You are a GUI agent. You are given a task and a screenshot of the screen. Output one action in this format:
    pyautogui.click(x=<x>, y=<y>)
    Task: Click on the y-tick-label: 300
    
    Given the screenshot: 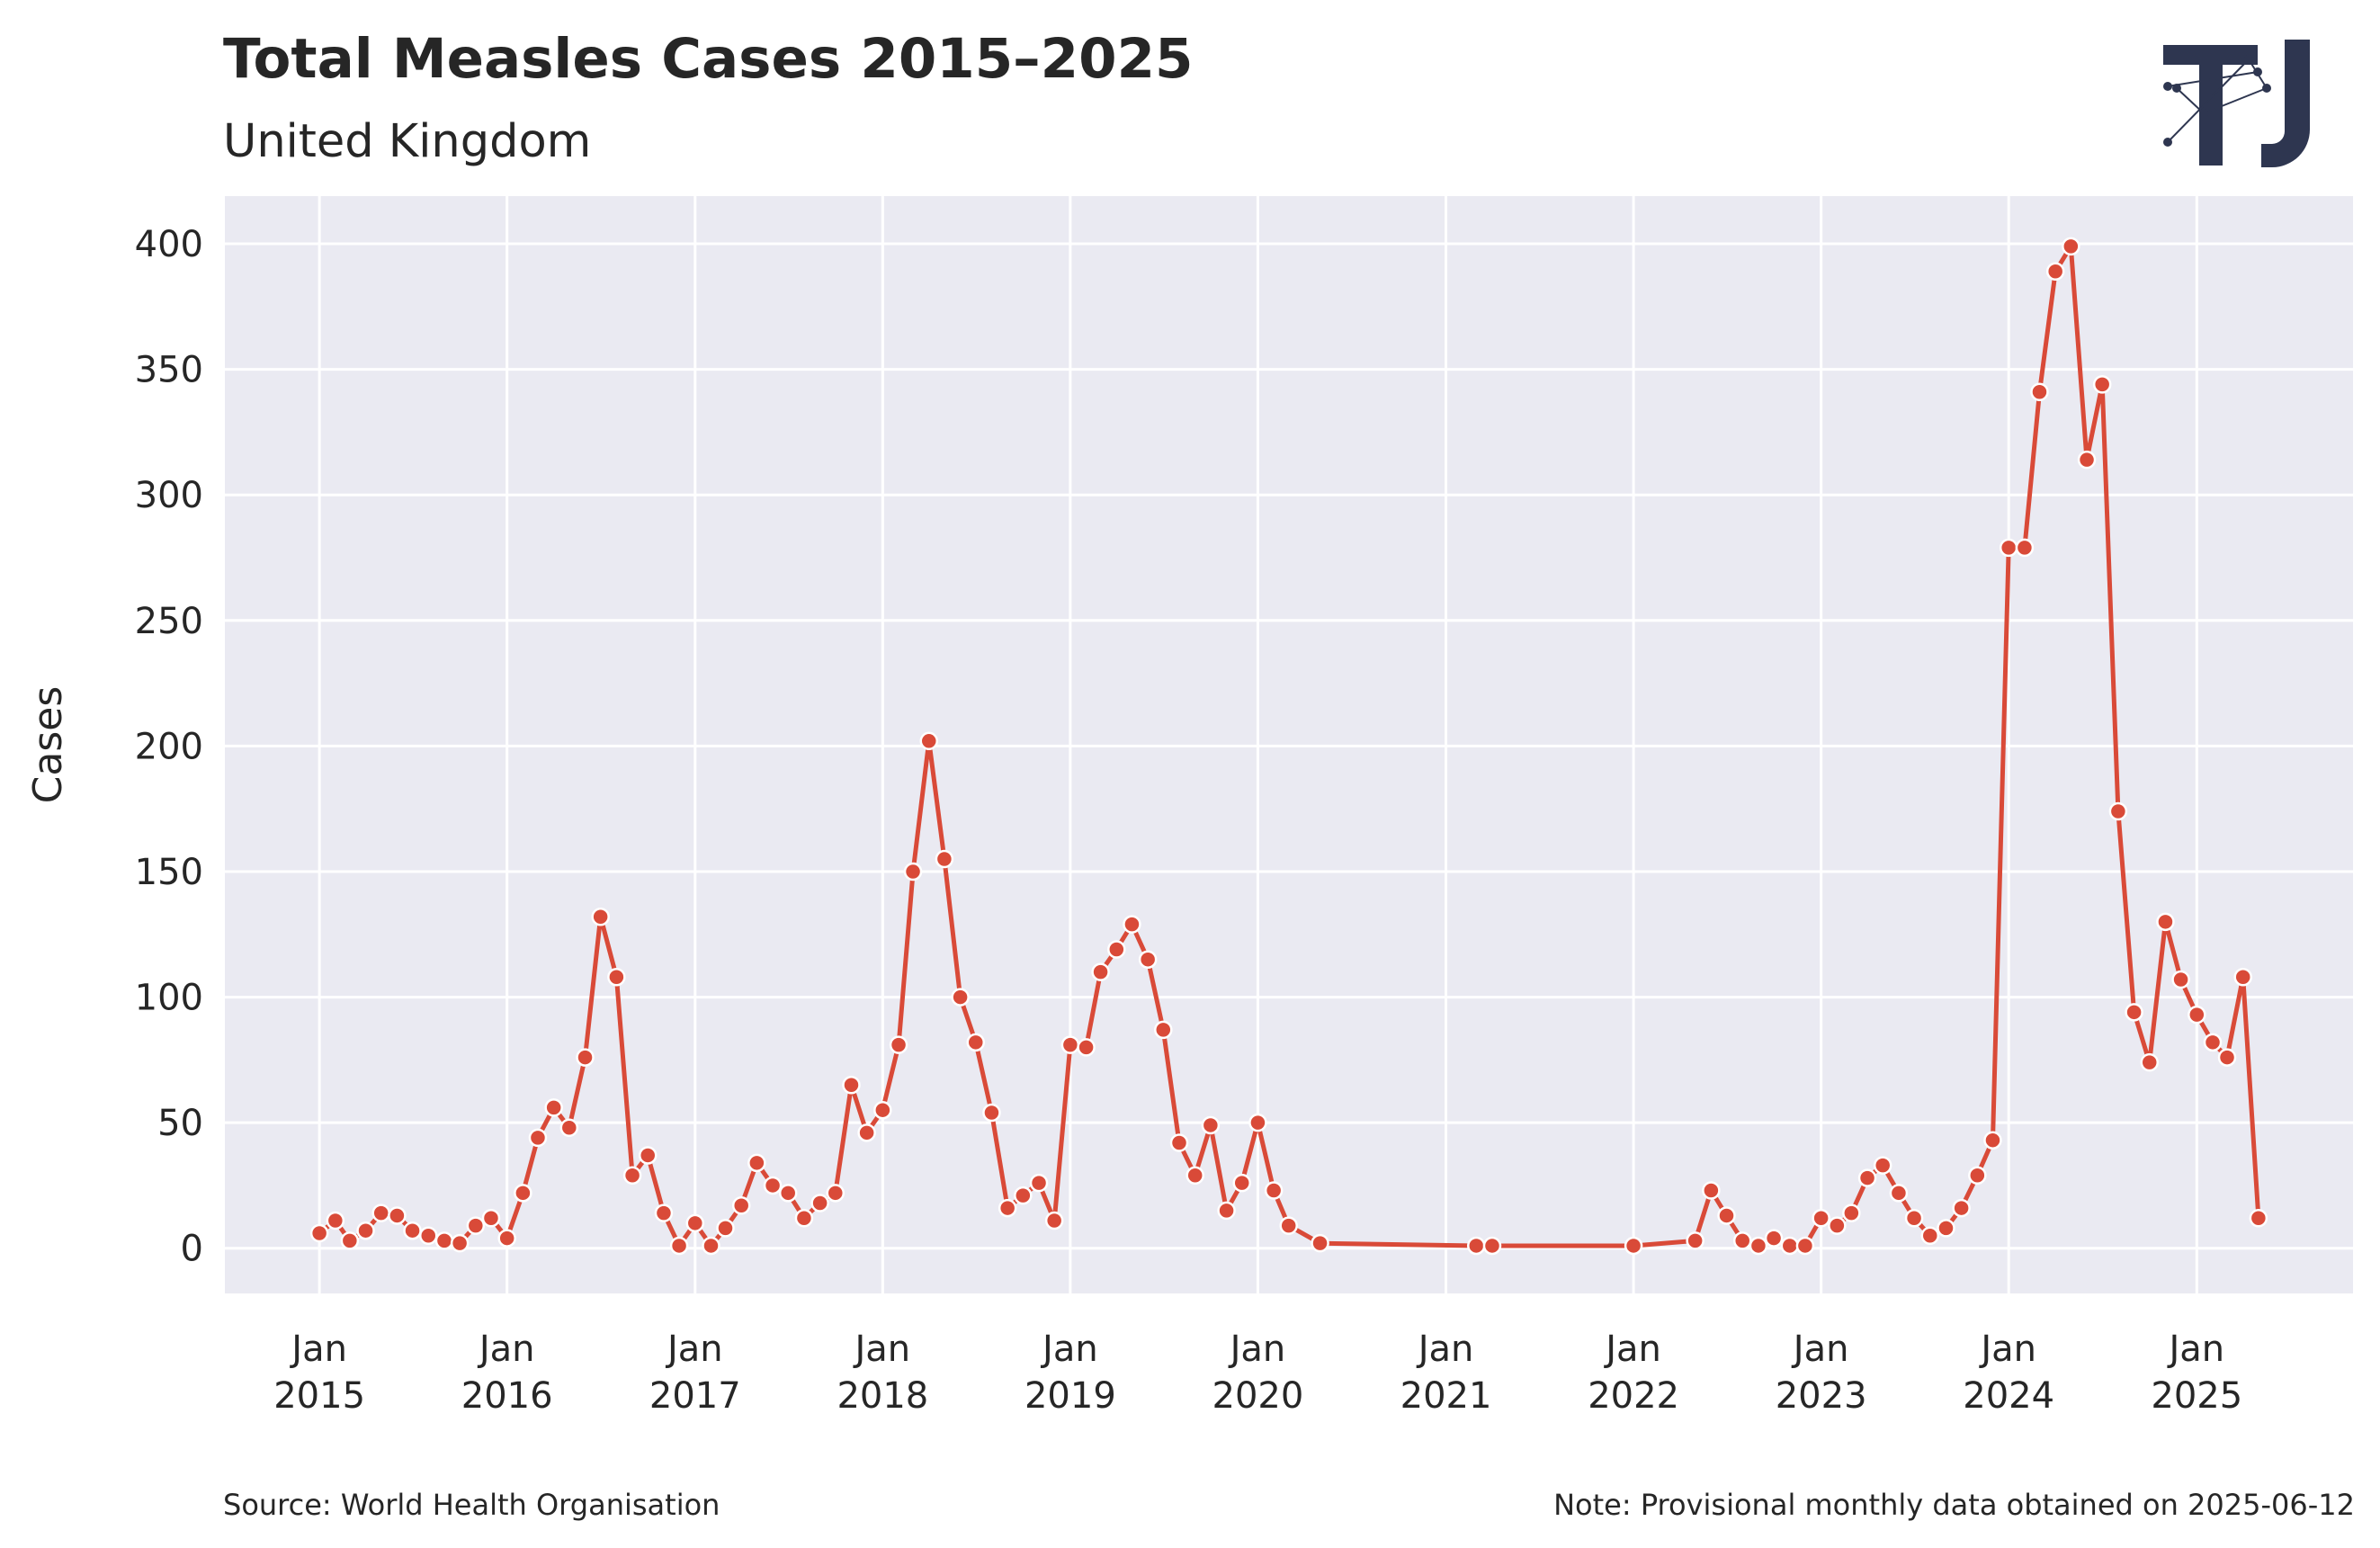 What is the action you would take?
    pyautogui.click(x=169, y=495)
    